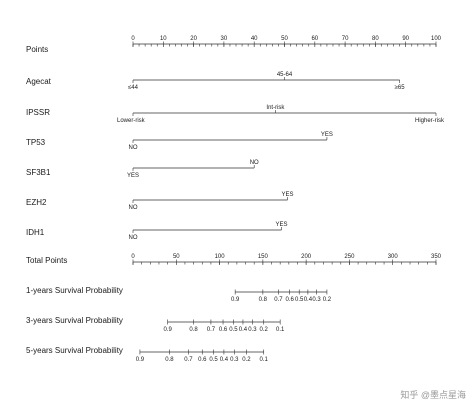 The width and height of the screenshot is (474, 410). What do you see at coordinates (263, 257) in the screenshot?
I see `tick-label-total: 150` at bounding box center [263, 257].